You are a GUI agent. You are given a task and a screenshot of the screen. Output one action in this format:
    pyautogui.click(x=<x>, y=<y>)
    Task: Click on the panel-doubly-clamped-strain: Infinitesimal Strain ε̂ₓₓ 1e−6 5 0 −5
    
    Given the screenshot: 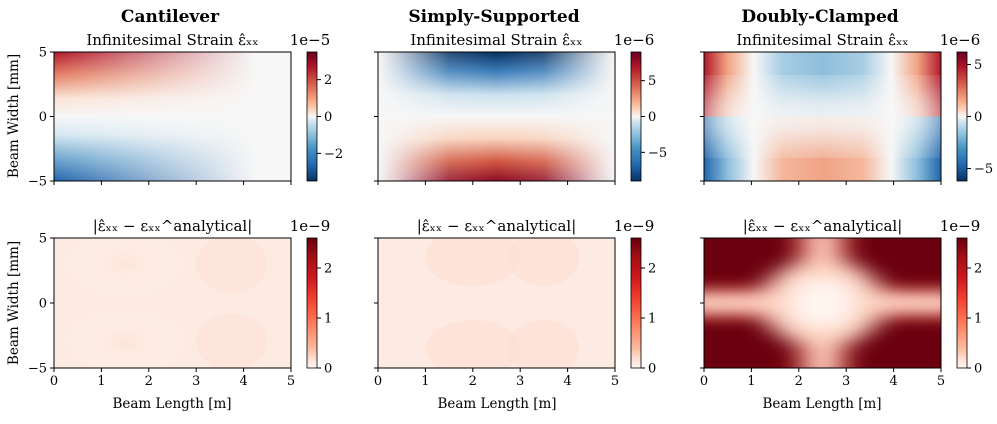 What is the action you would take?
    pyautogui.click(x=846, y=108)
    